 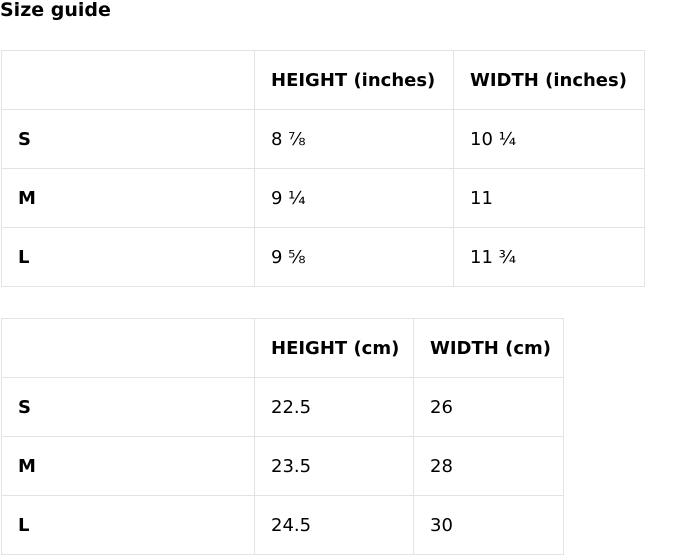 I want to click on width-cell: 28, so click(x=488, y=466).